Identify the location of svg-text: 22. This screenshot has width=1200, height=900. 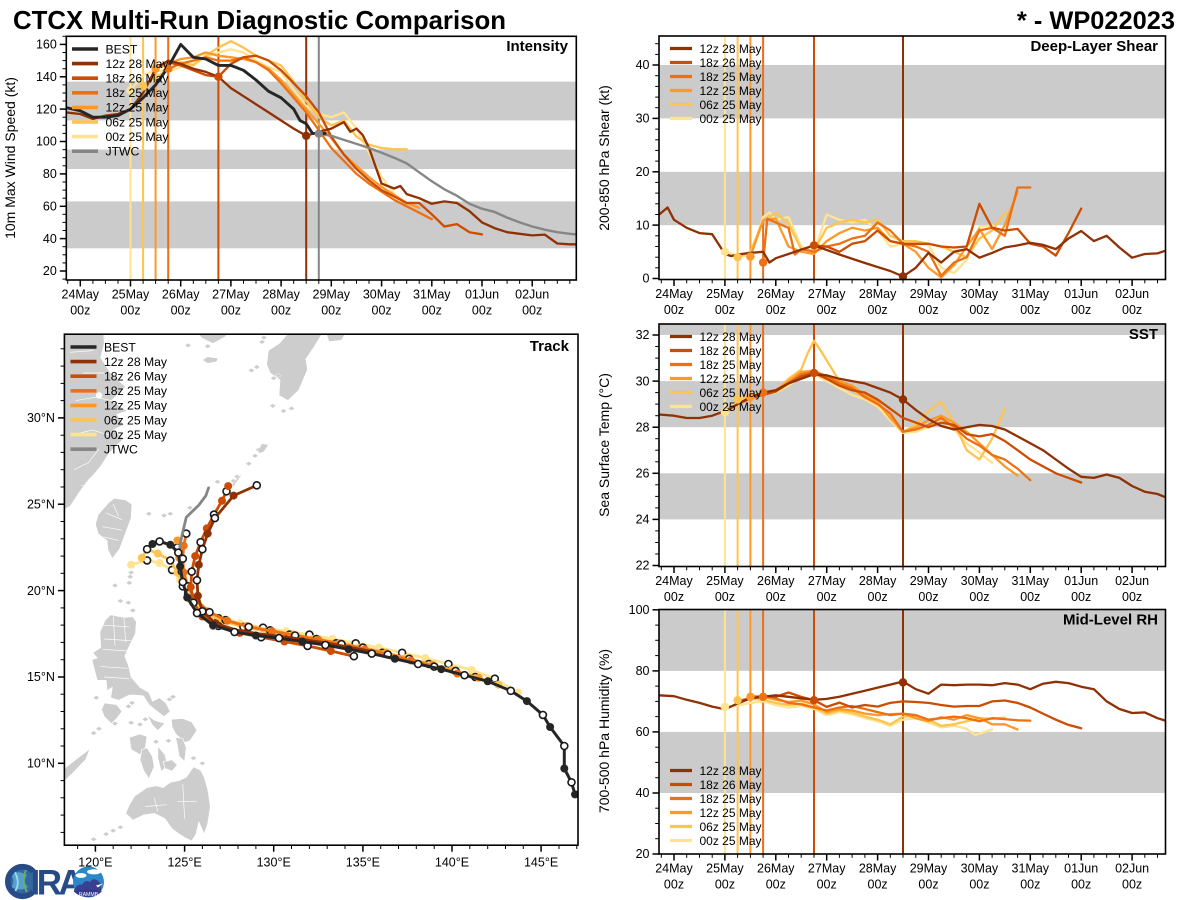
(643, 566).